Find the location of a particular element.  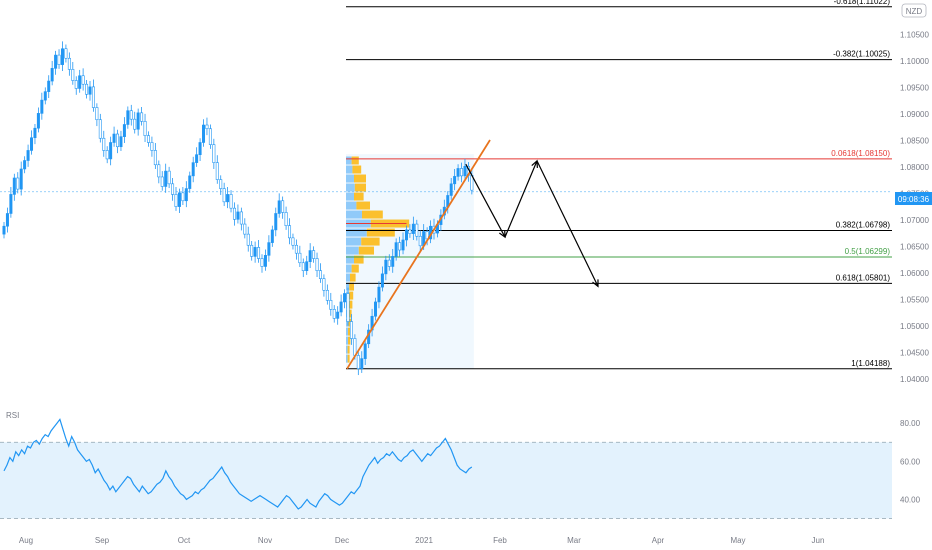

rsi-title: RSI is located at coordinates (12, 415).